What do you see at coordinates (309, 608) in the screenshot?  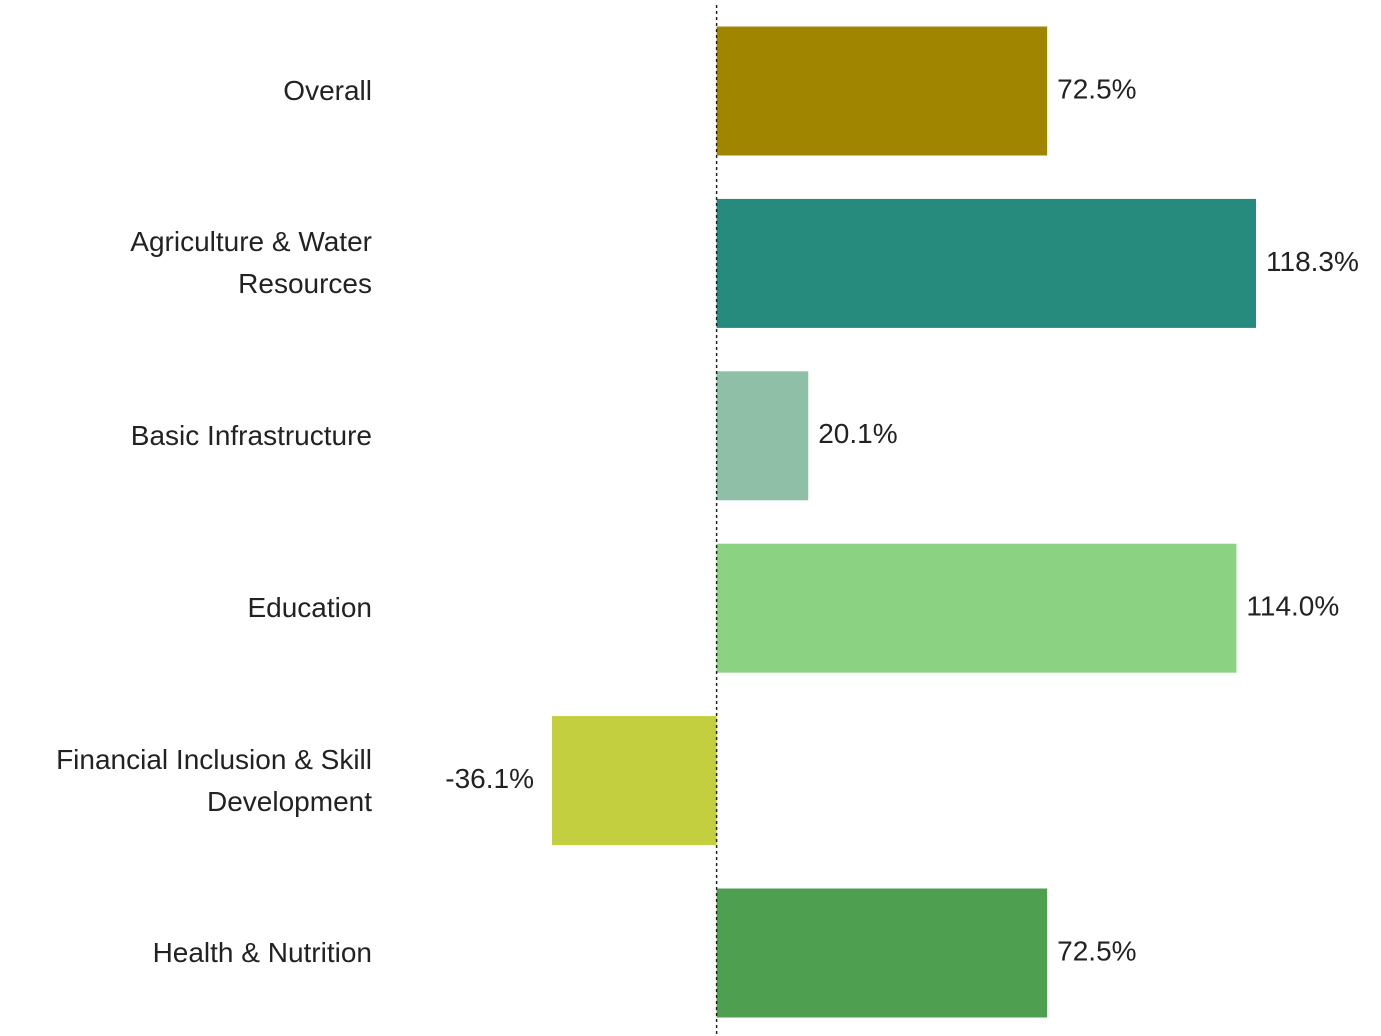 I see `category-label: Education` at bounding box center [309, 608].